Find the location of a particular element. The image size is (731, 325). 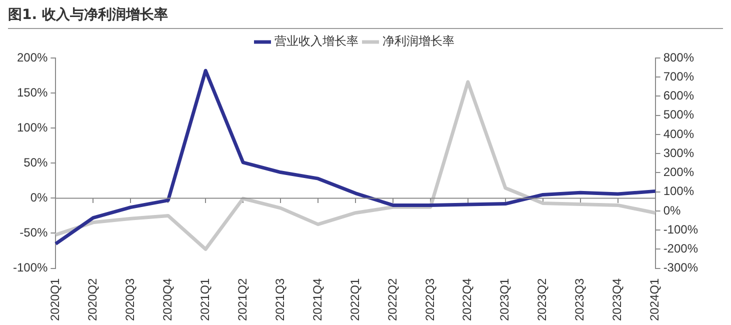

y-tick-label: 50% is located at coordinates (36, 162).